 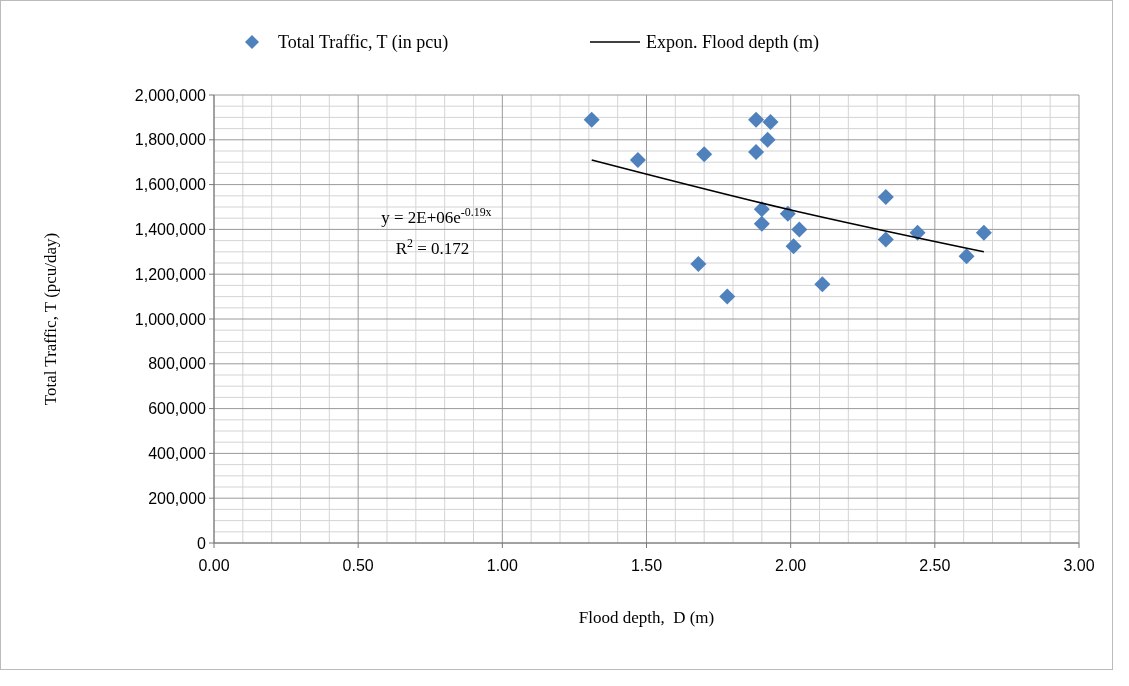 I want to click on x-tick-label: 2.50, so click(x=935, y=565).